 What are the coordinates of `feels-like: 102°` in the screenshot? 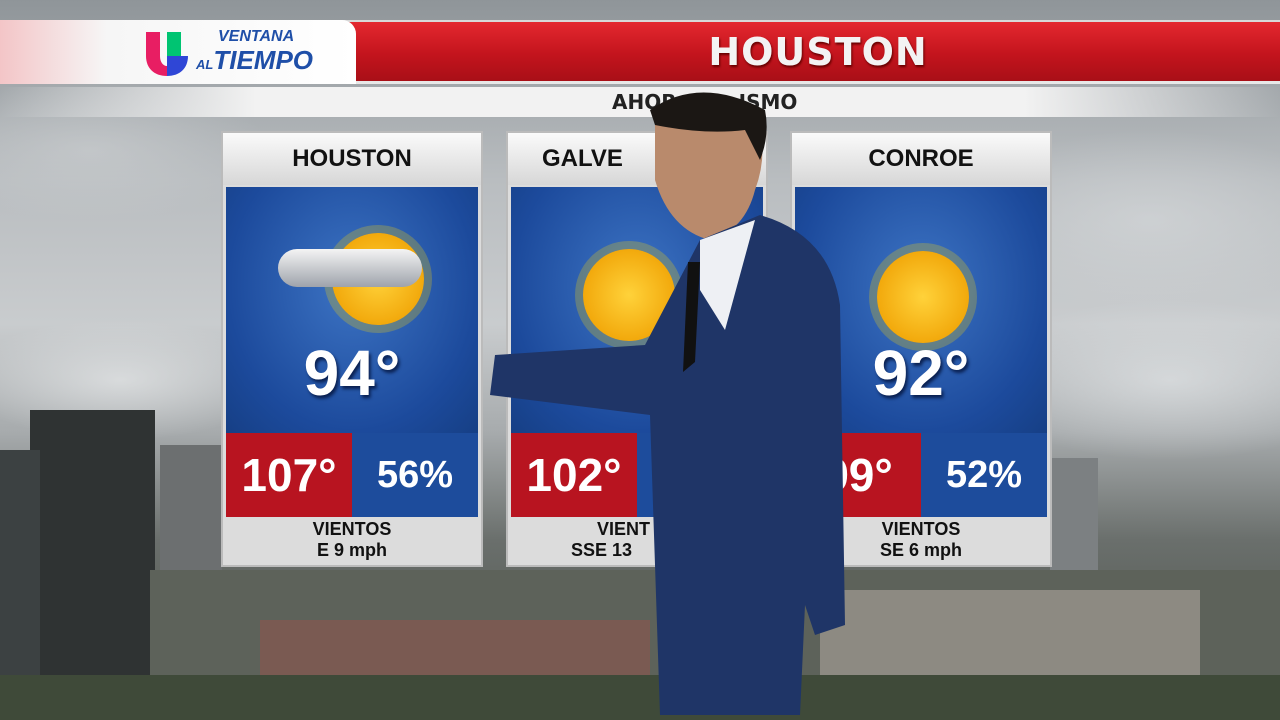 It's located at (574, 475).